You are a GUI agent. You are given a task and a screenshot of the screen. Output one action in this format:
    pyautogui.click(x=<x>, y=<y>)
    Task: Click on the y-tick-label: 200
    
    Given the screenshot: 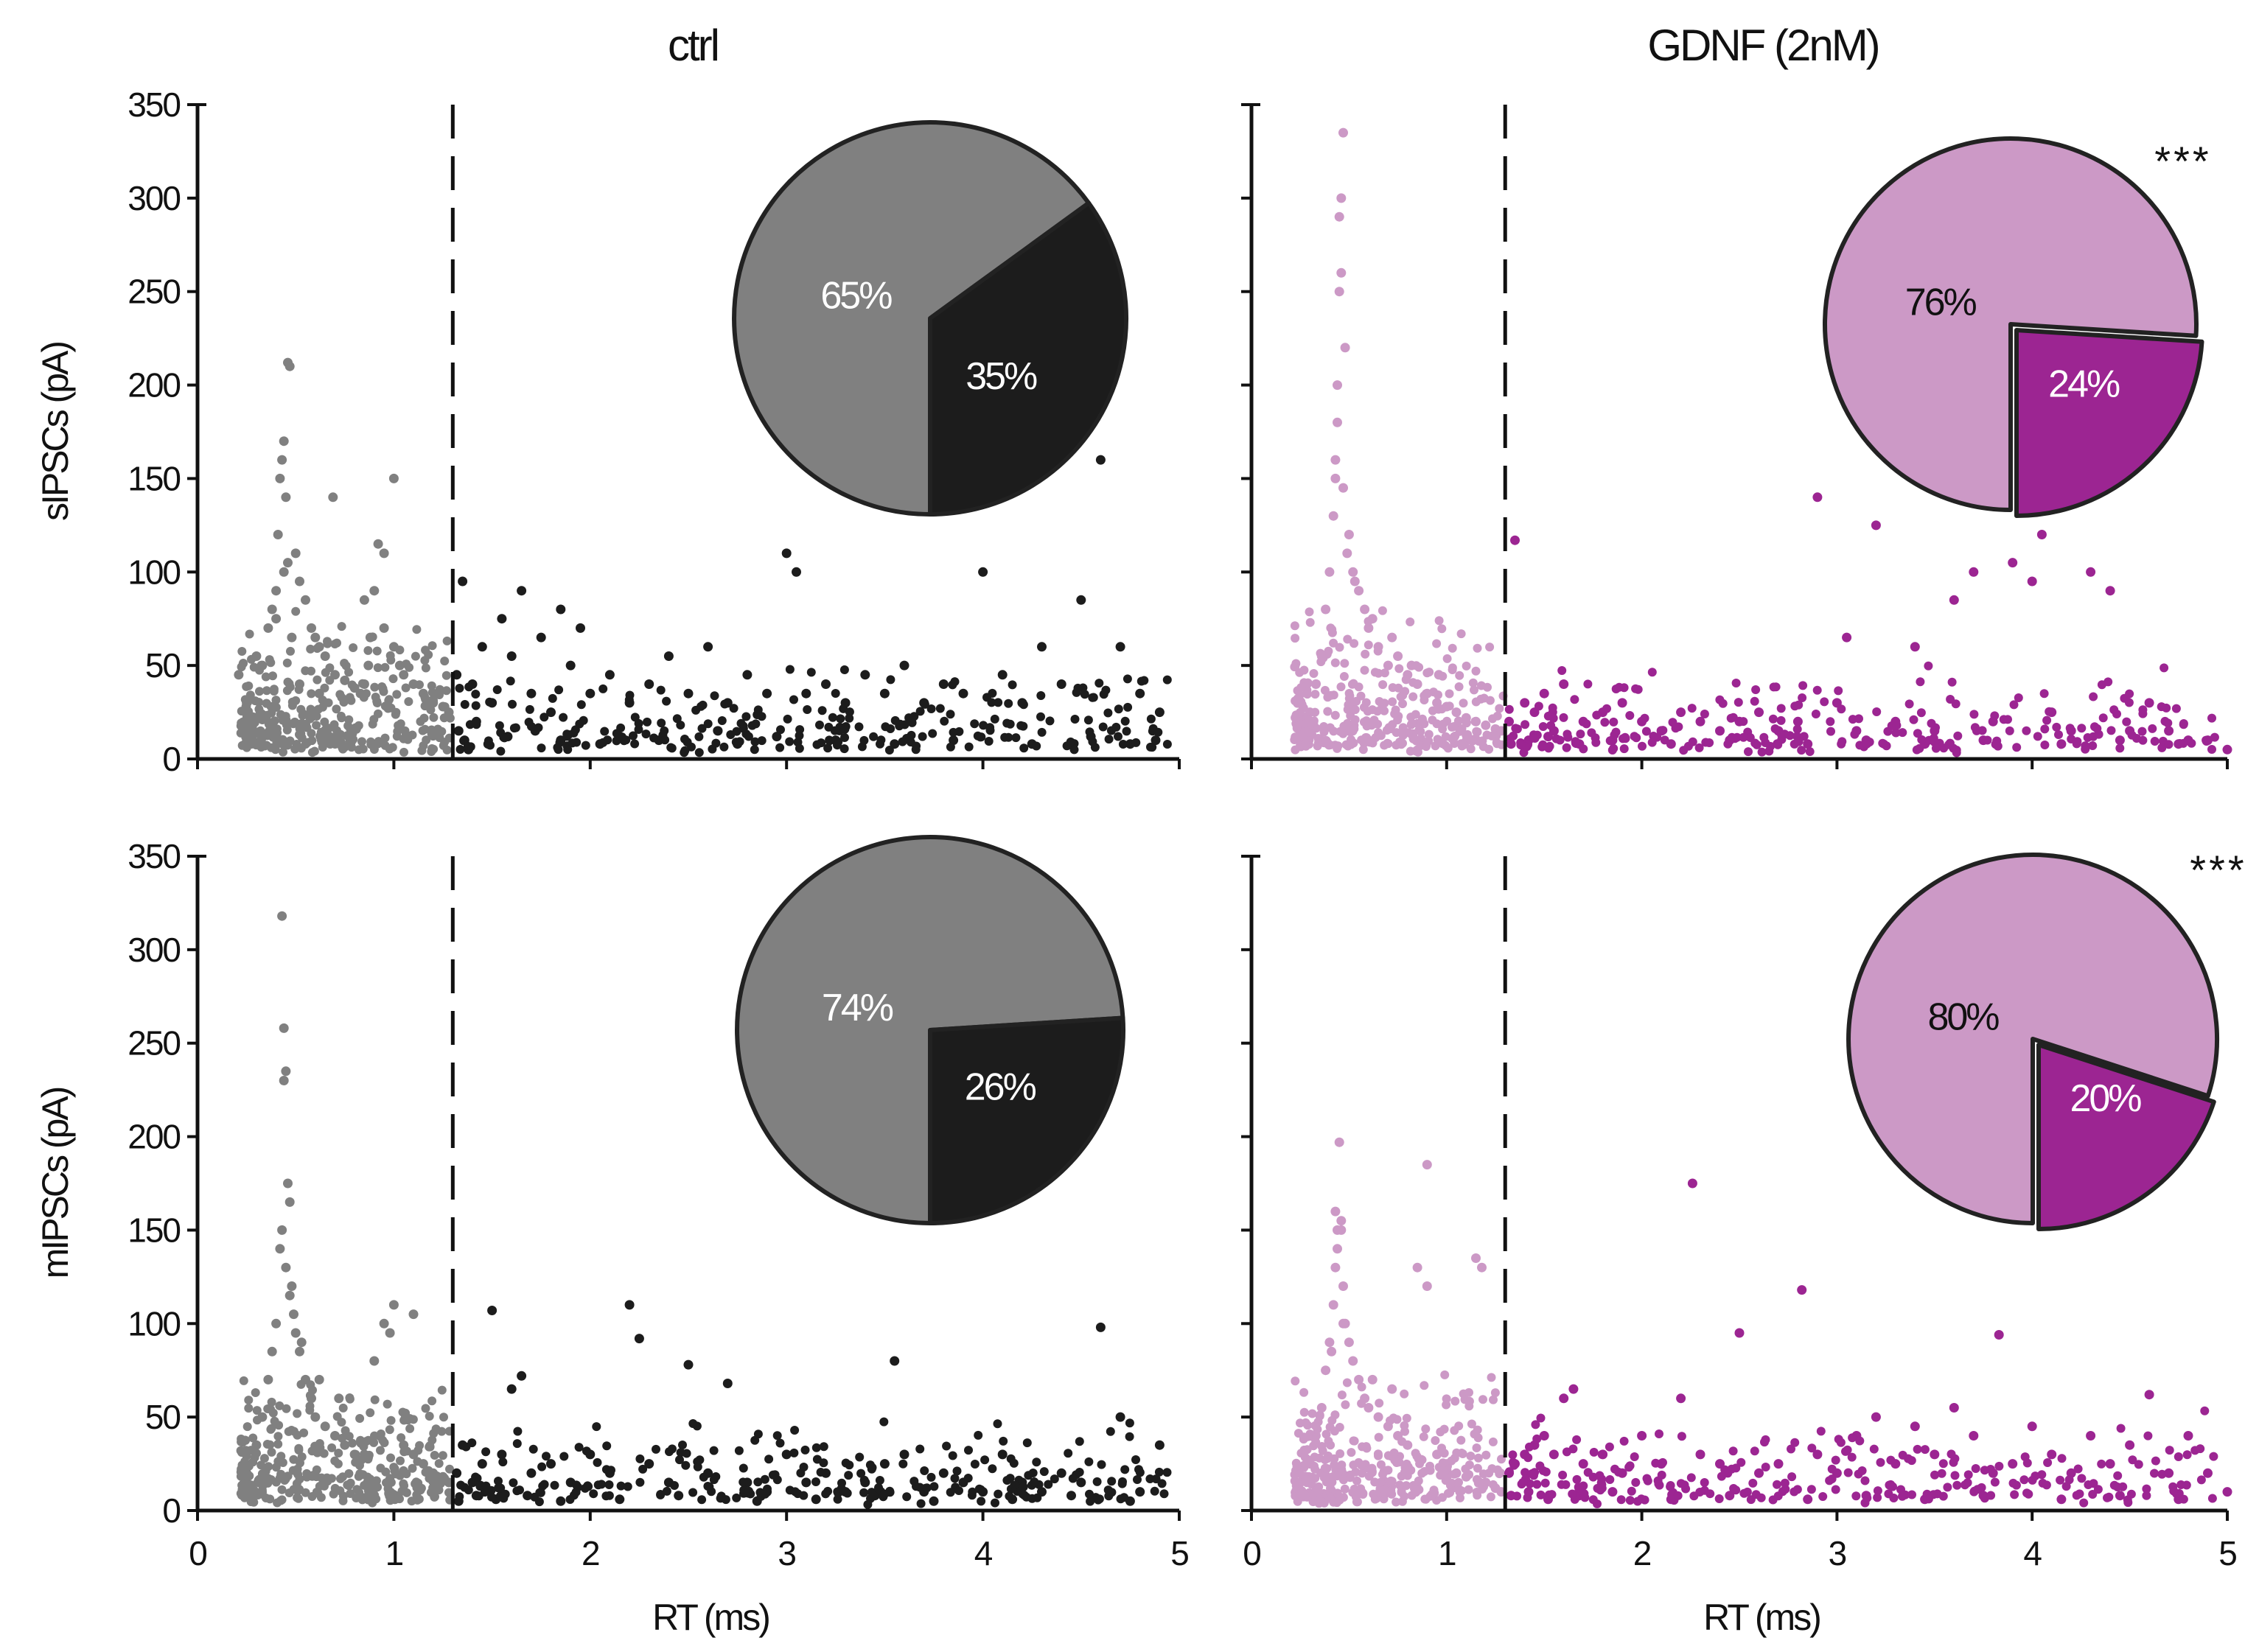 What is the action you would take?
    pyautogui.click(x=154, y=385)
    